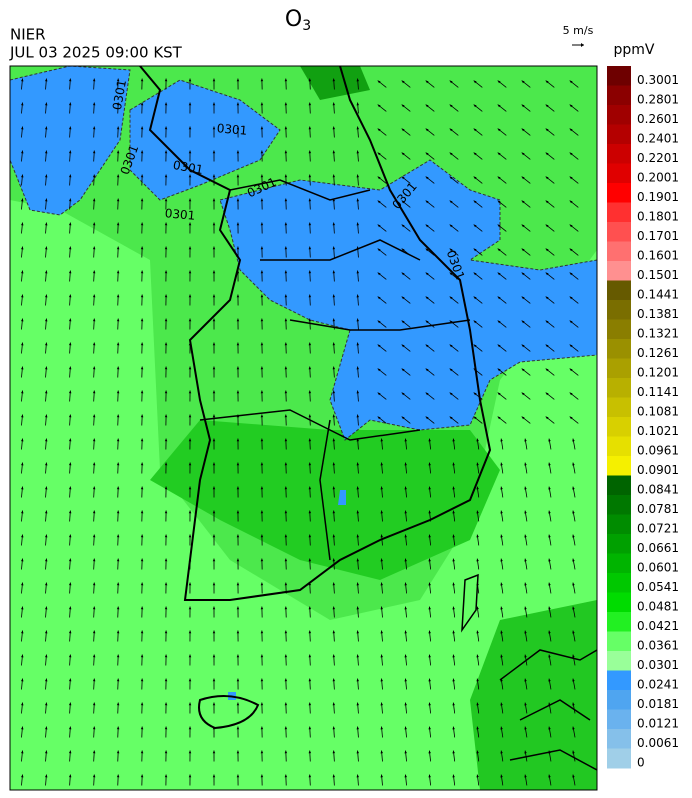 The height and width of the screenshot is (798, 692). I want to click on colorbar-label: 0.2601, so click(658, 119).